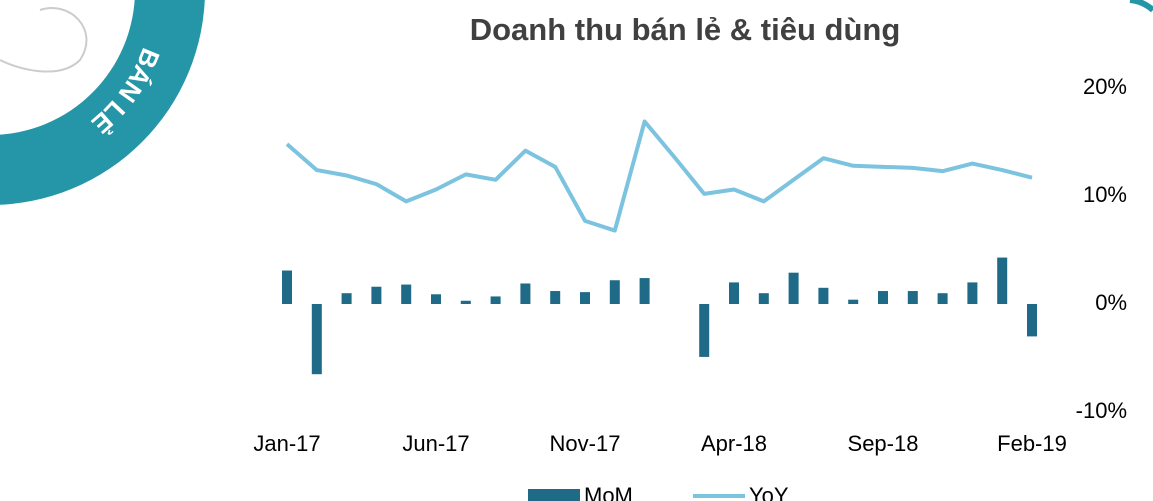  Describe the element at coordinates (769, 492) in the screenshot. I see `legend-label: YoY` at that location.